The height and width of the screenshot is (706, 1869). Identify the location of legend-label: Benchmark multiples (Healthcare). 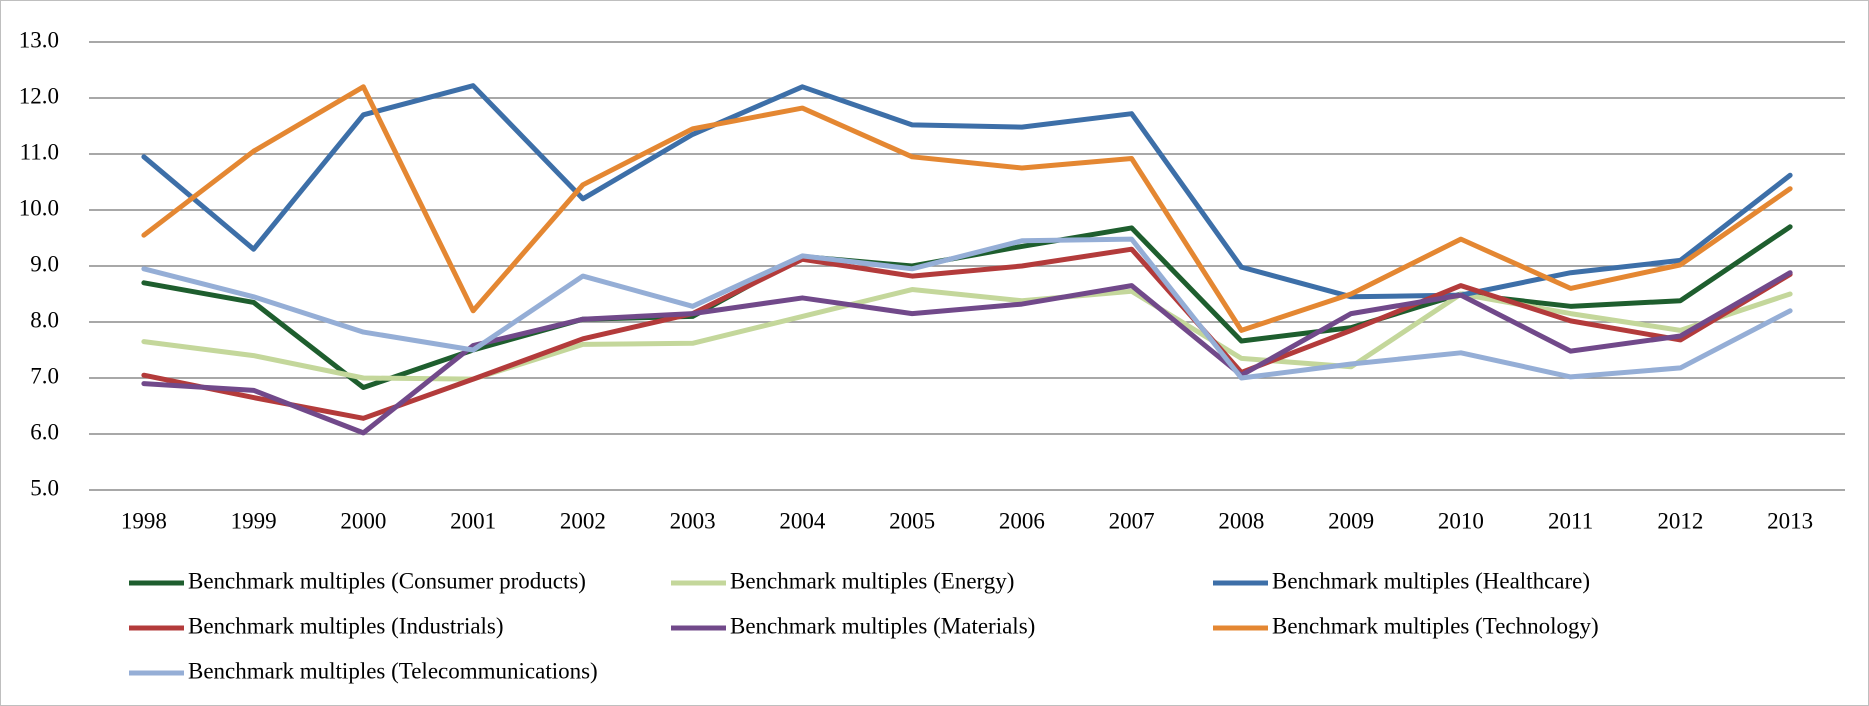
(1431, 580).